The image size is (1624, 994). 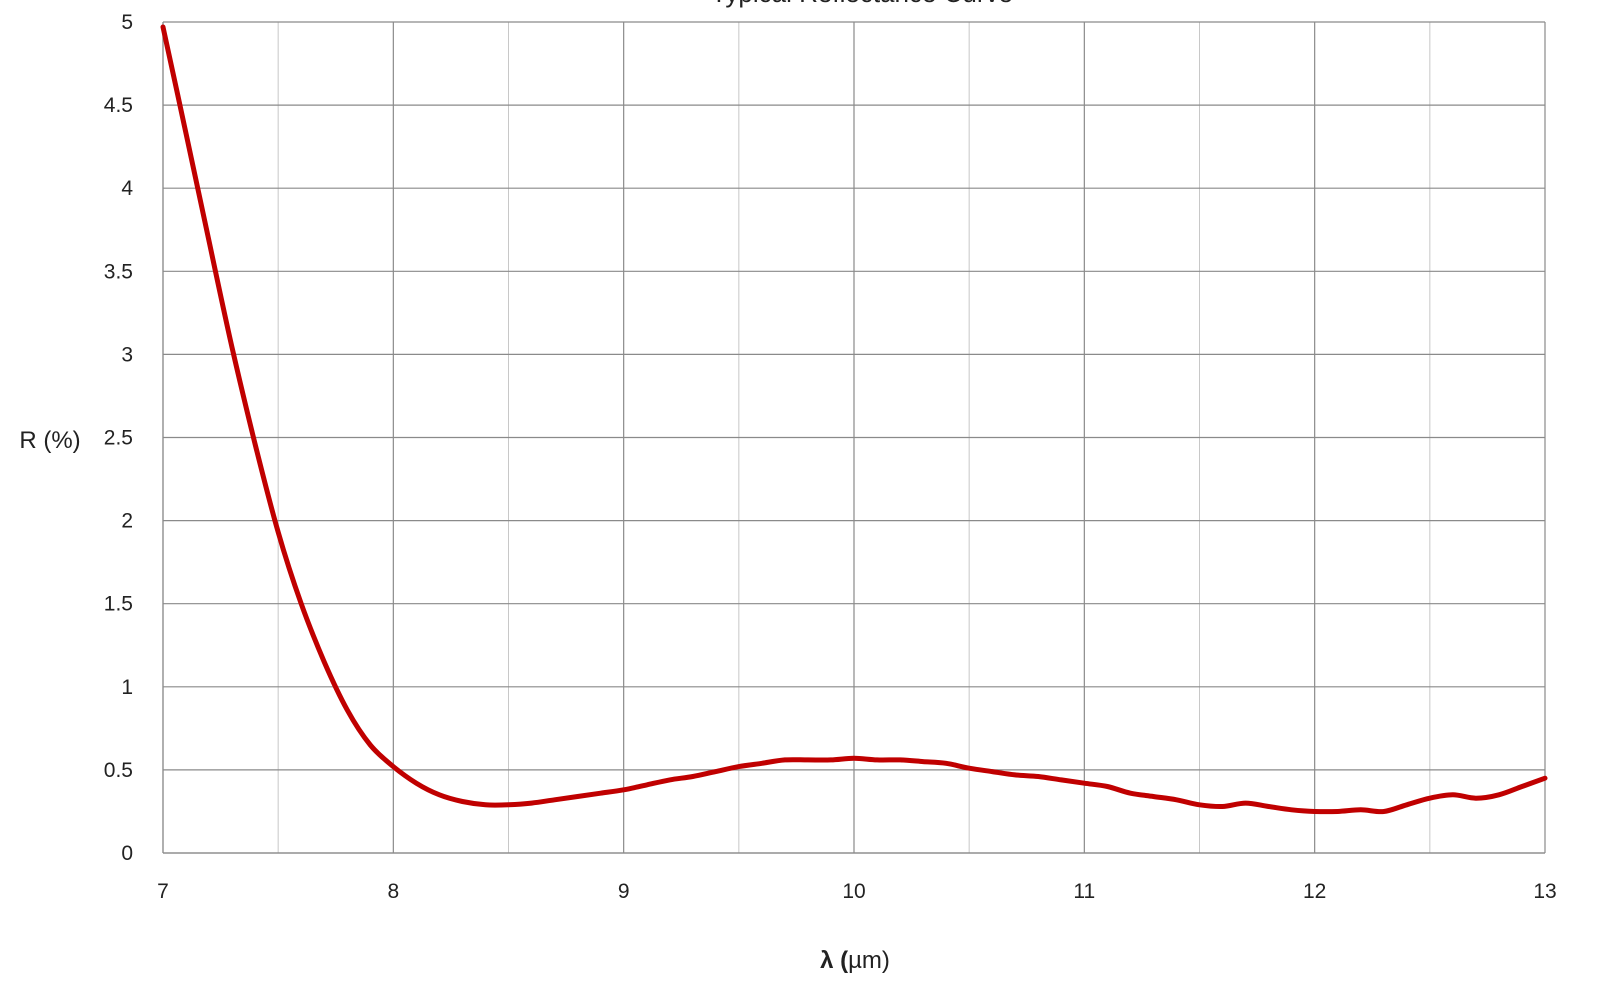 What do you see at coordinates (624, 891) in the screenshot?
I see `x-tick-label: 9` at bounding box center [624, 891].